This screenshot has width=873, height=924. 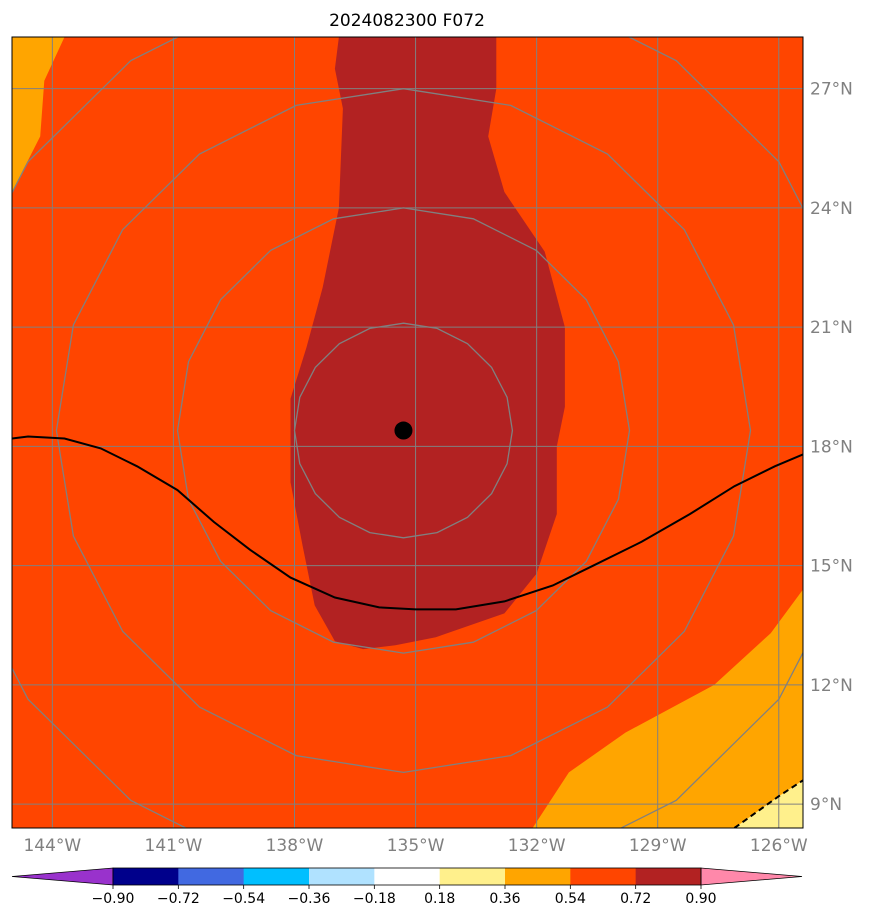 I want to click on lat-tick-label: 12°N, so click(x=831, y=686).